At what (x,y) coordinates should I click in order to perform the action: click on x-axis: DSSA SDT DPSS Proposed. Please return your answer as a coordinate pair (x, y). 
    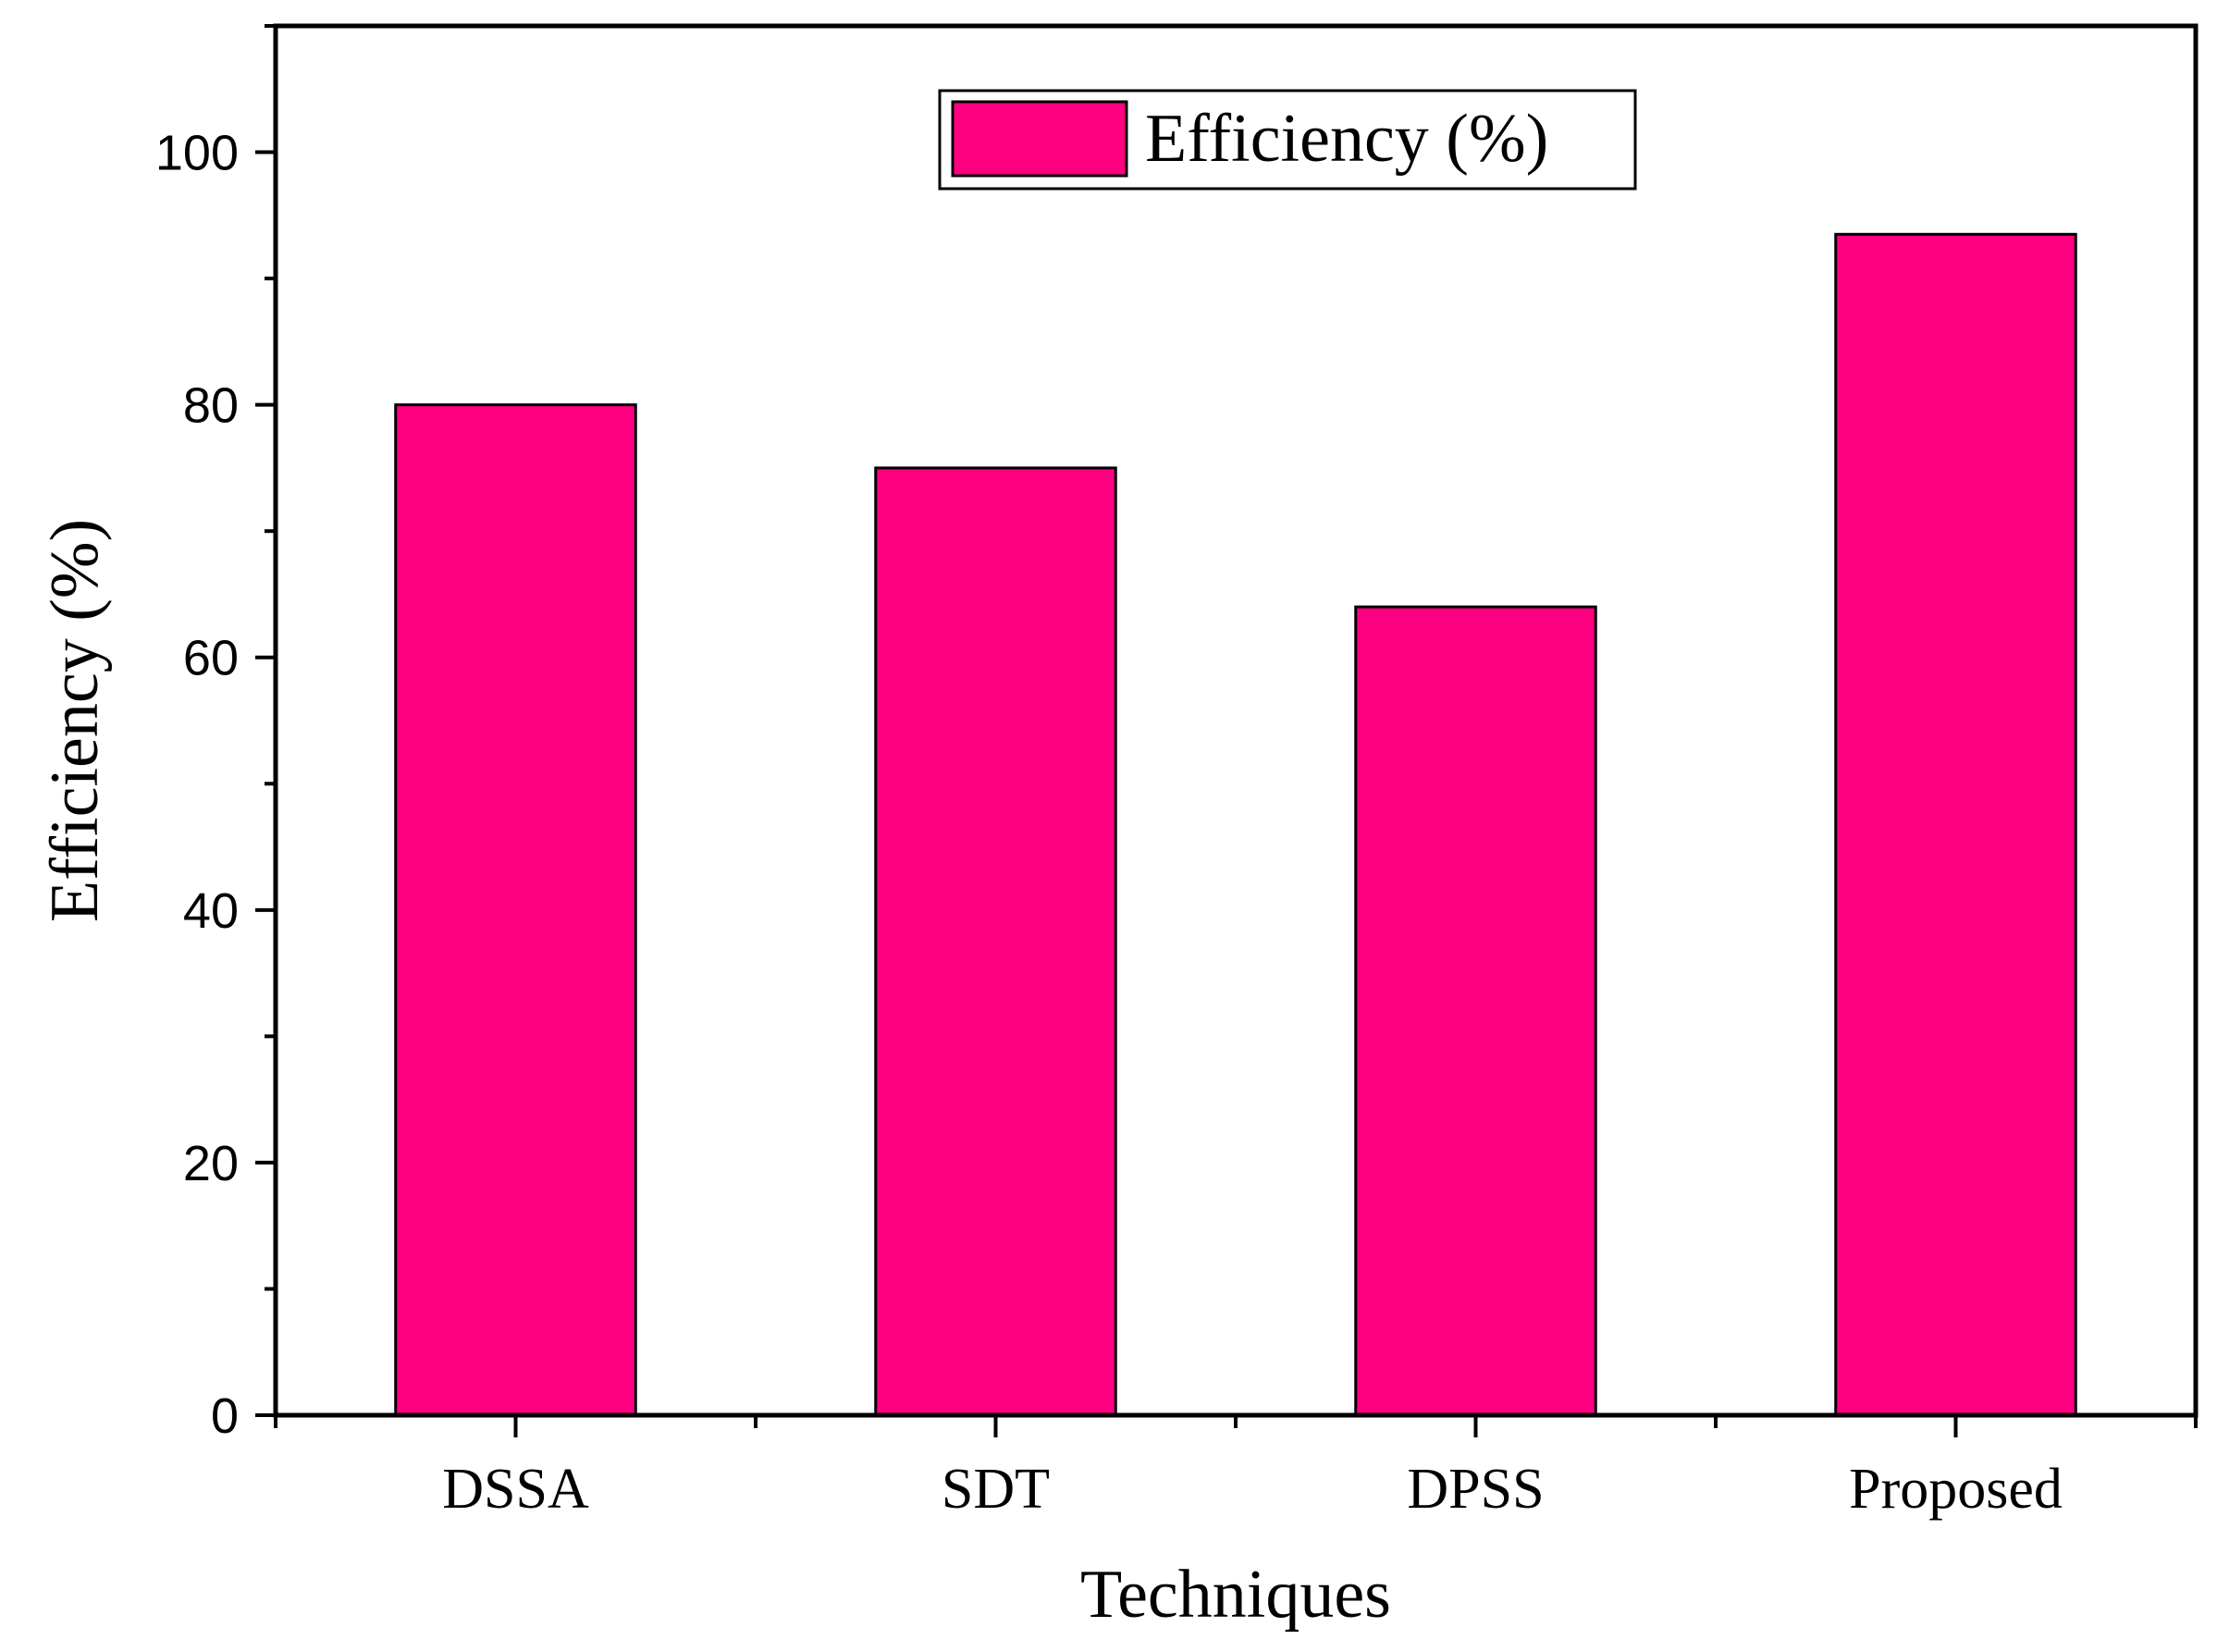
    Looking at the image, I should click on (1236, 1468).